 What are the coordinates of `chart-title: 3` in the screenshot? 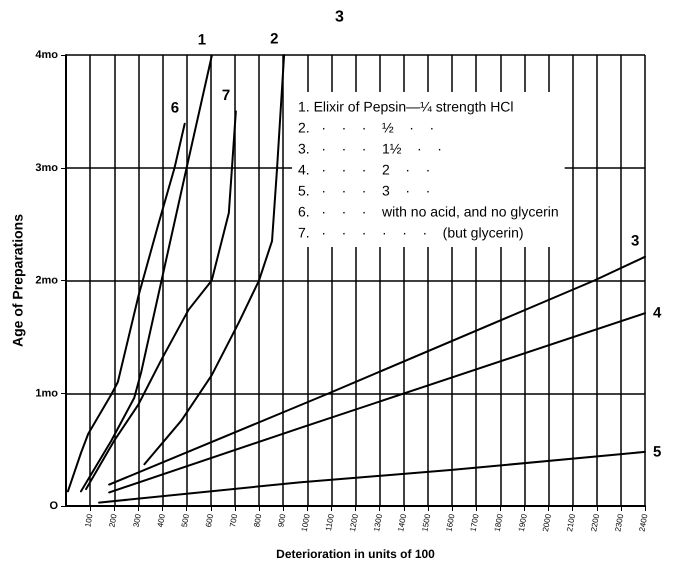 It's located at (339, 17).